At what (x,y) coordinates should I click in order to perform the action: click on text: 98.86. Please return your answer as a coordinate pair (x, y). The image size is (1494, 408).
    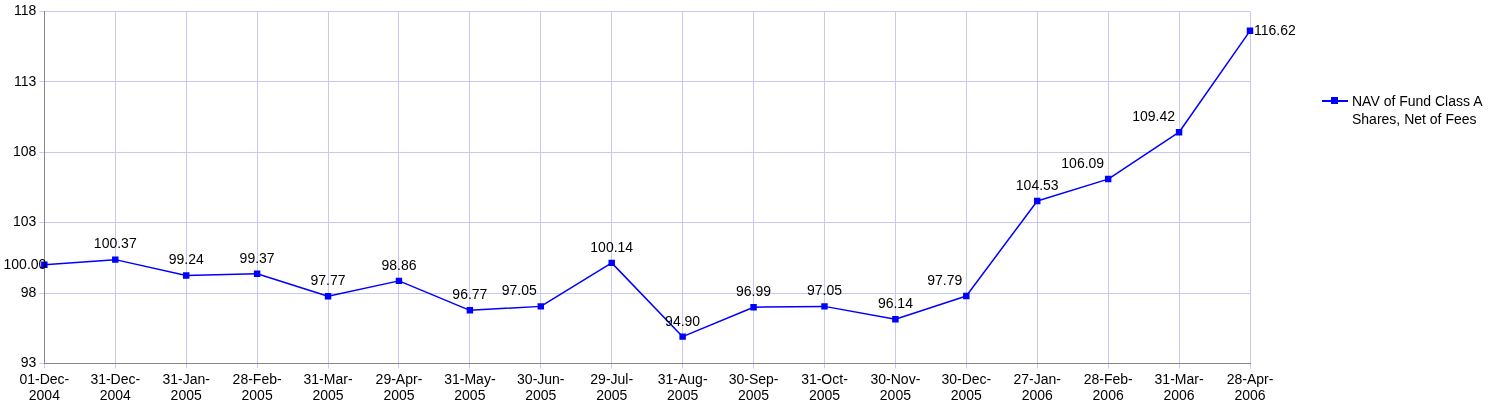
    Looking at the image, I should click on (399, 264).